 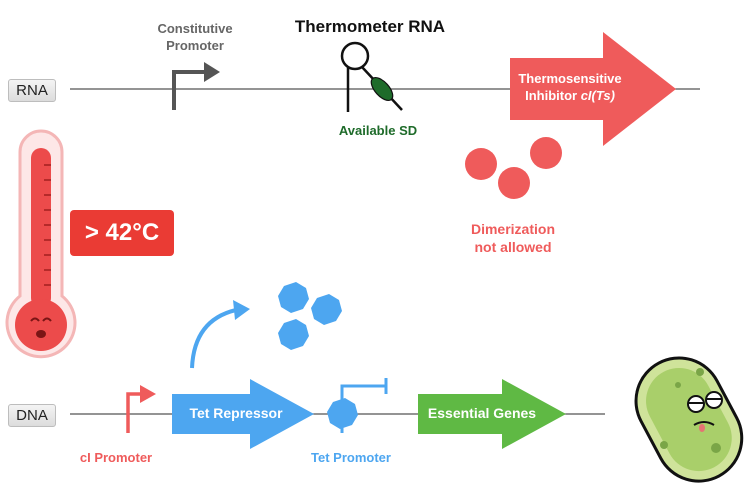 I want to click on temperature-badge-bg, so click(x=122, y=233).